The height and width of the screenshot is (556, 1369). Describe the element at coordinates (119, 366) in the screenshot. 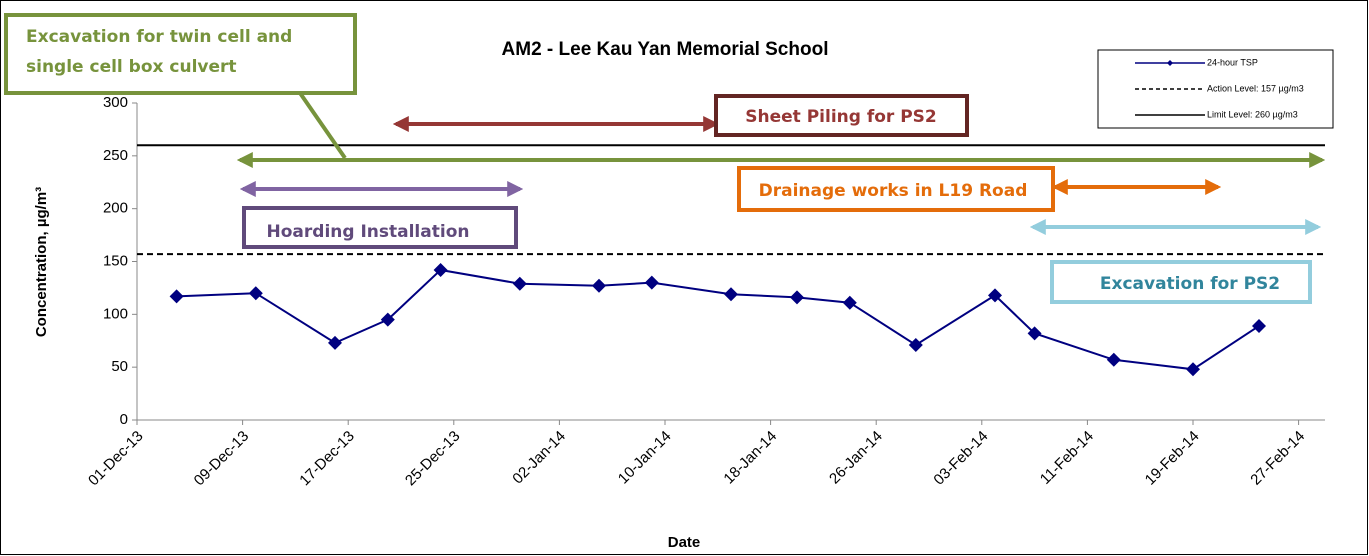

I see `y-tick-label: 50` at that location.